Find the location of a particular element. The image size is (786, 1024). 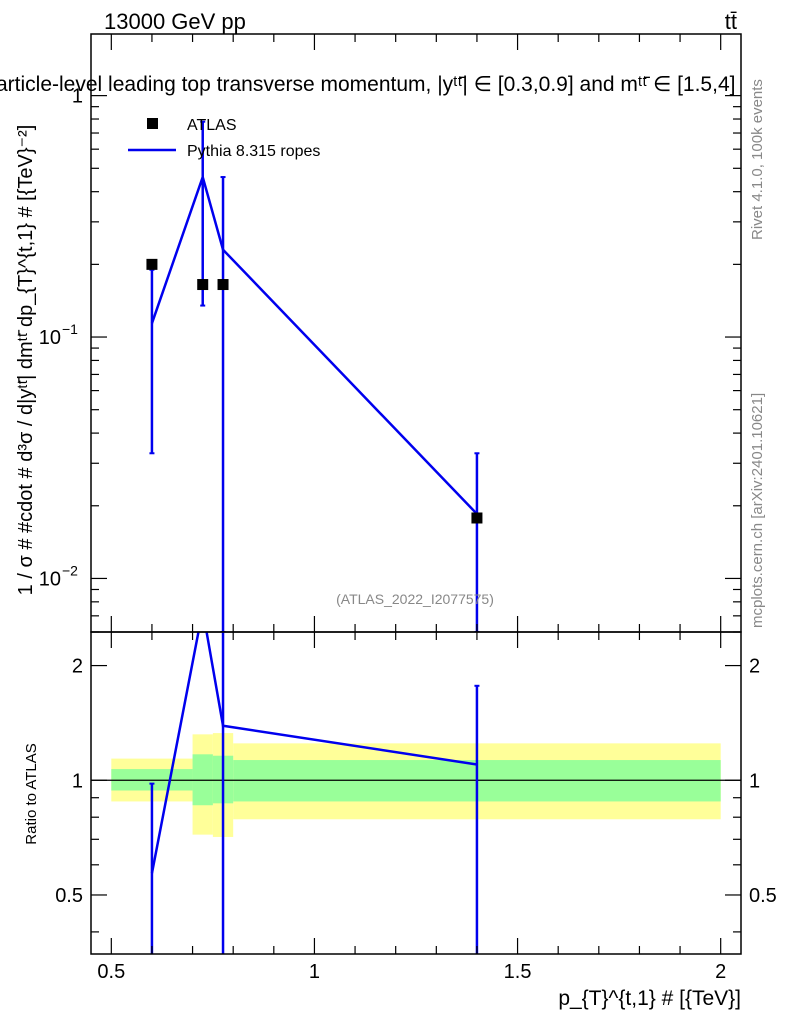

main-y-tick-label: 1 is located at coordinates (77, 97).